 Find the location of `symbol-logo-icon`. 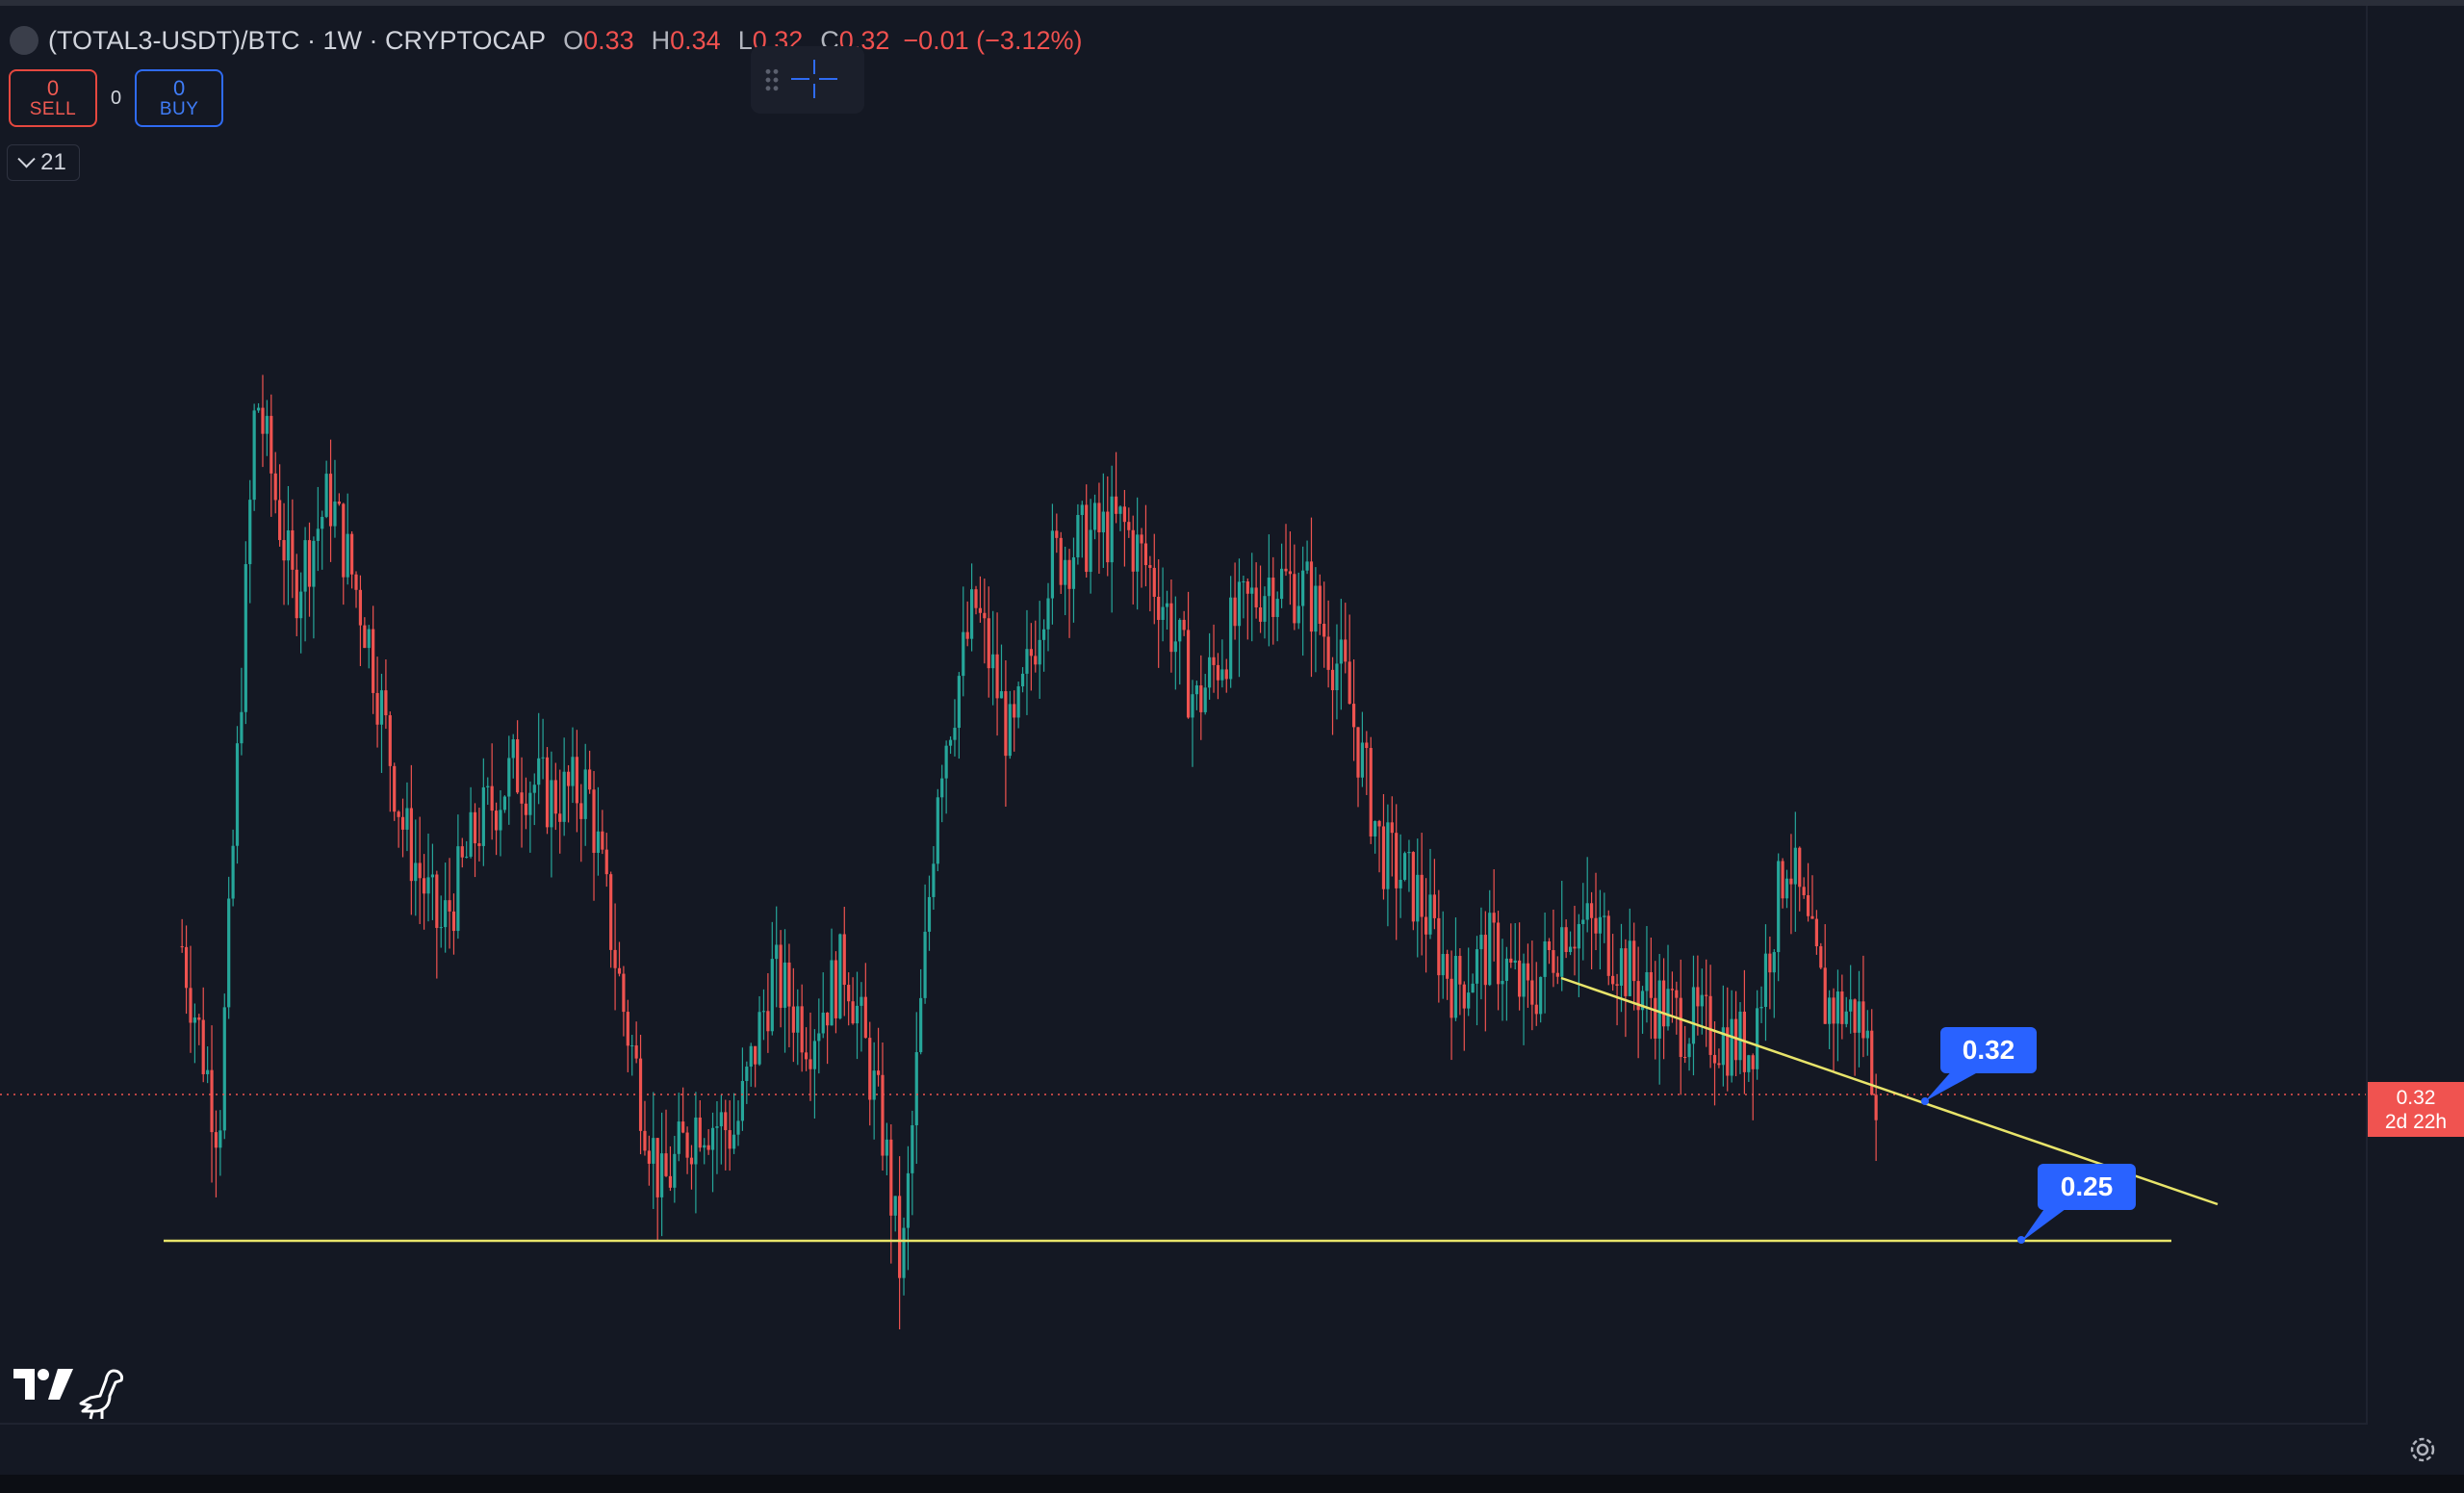

symbol-logo-icon is located at coordinates (24, 40).